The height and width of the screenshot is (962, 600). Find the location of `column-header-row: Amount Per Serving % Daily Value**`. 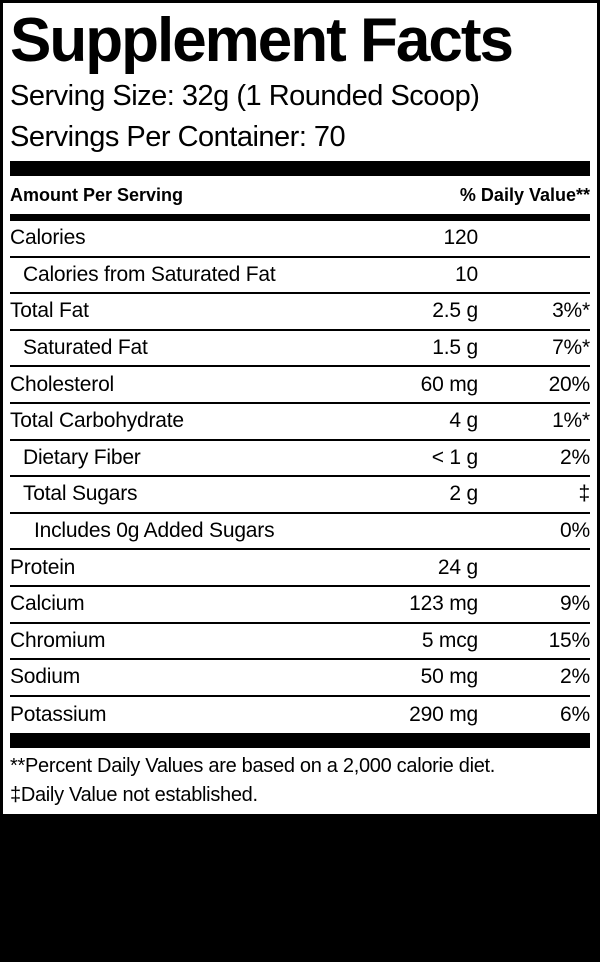

column-header-row: Amount Per Serving % Daily Value** is located at coordinates (300, 195).